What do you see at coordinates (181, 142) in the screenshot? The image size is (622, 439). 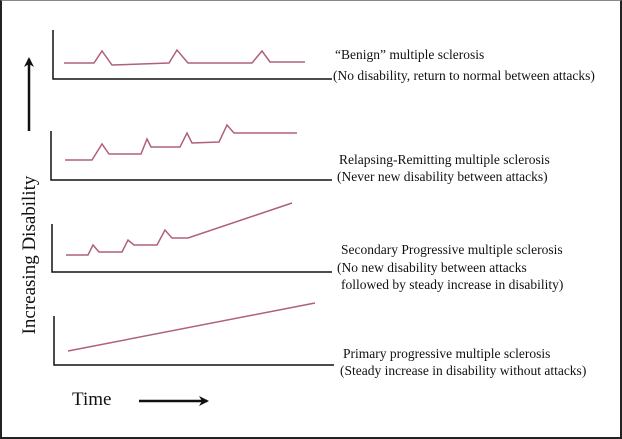 I see `panel-relapsing-line` at bounding box center [181, 142].